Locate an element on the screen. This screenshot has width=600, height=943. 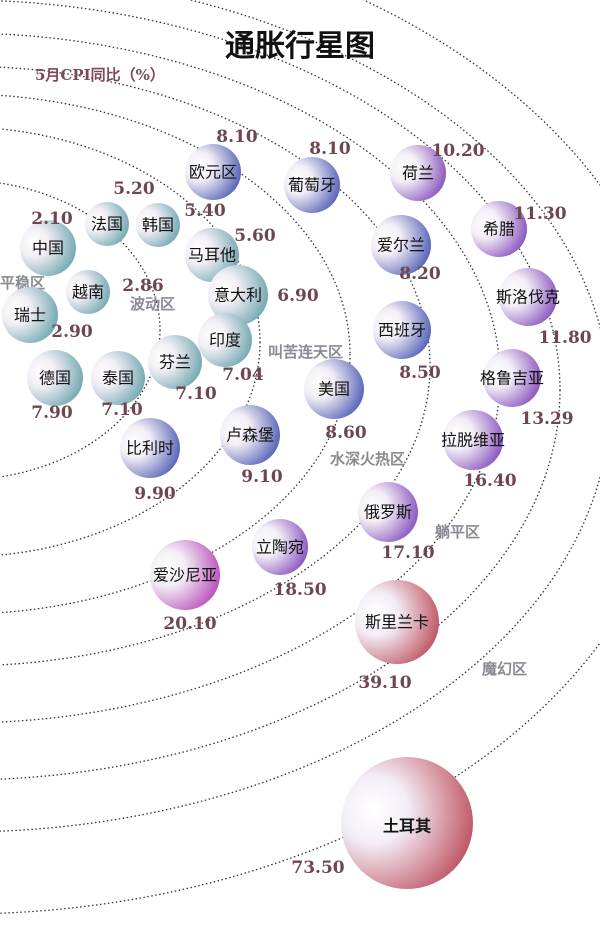
value-label: 9.90 is located at coordinates (155, 494).